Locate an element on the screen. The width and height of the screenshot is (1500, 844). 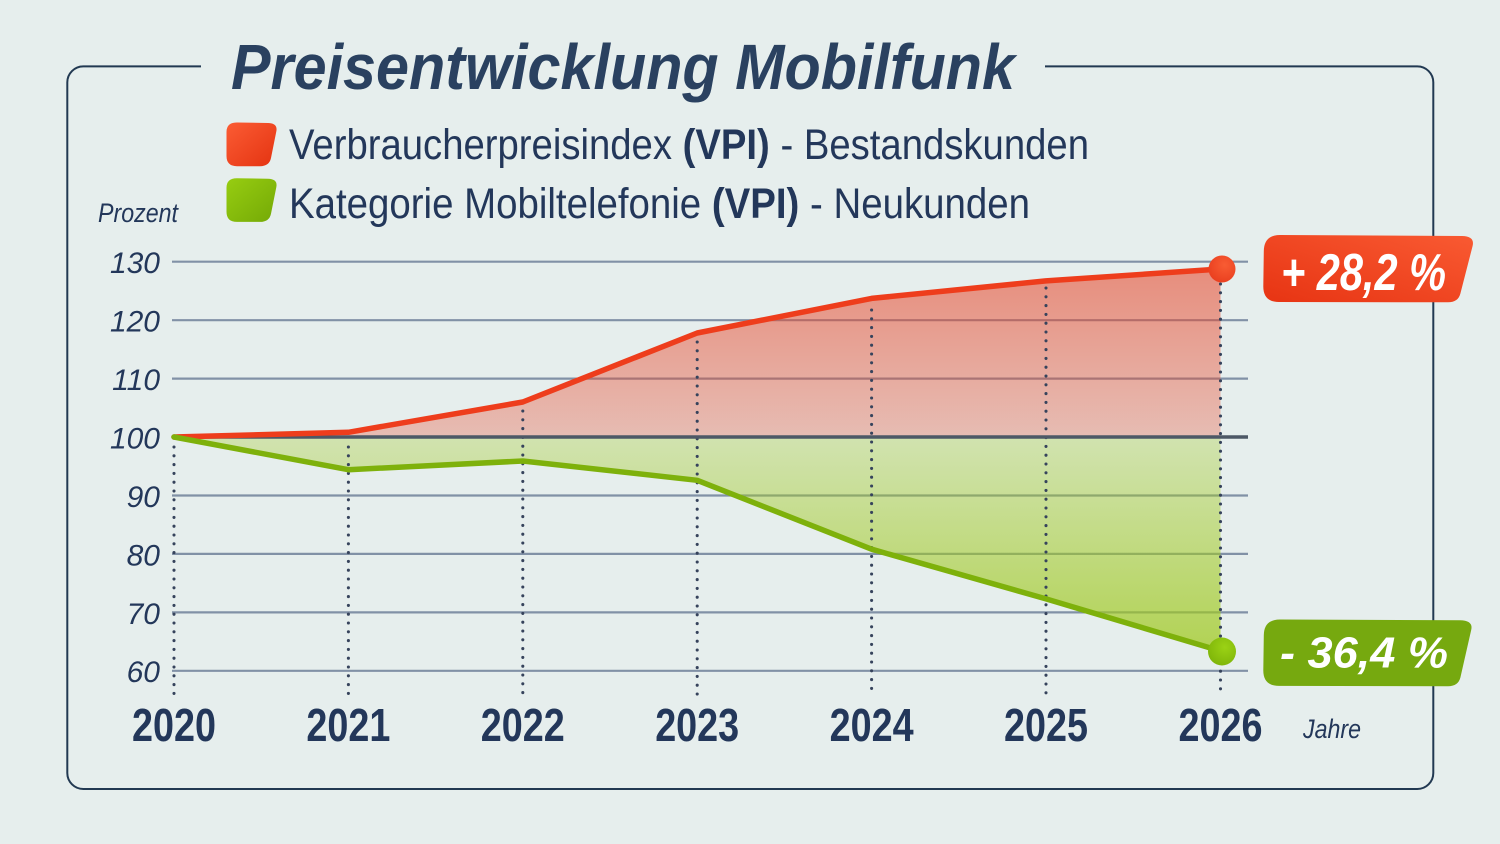
svg-text: 60 is located at coordinates (144, 672).